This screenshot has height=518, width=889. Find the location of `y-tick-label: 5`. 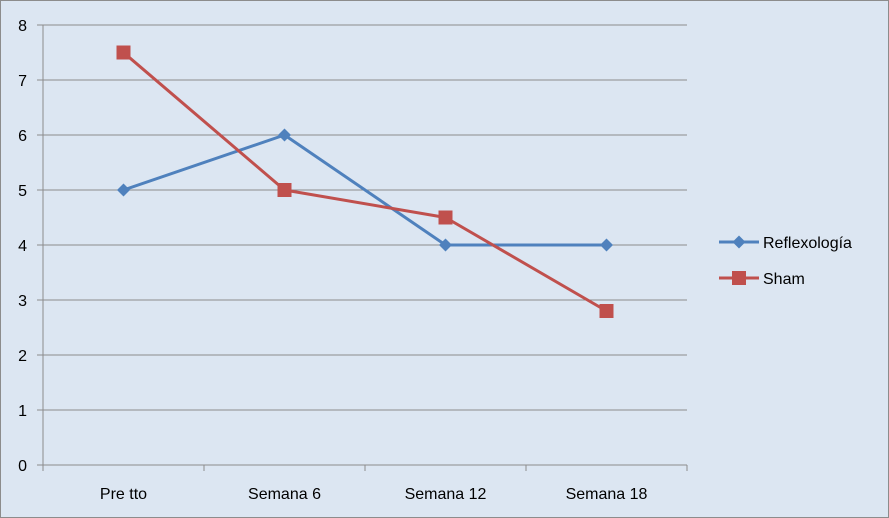

y-tick-label: 5 is located at coordinates (22, 191).